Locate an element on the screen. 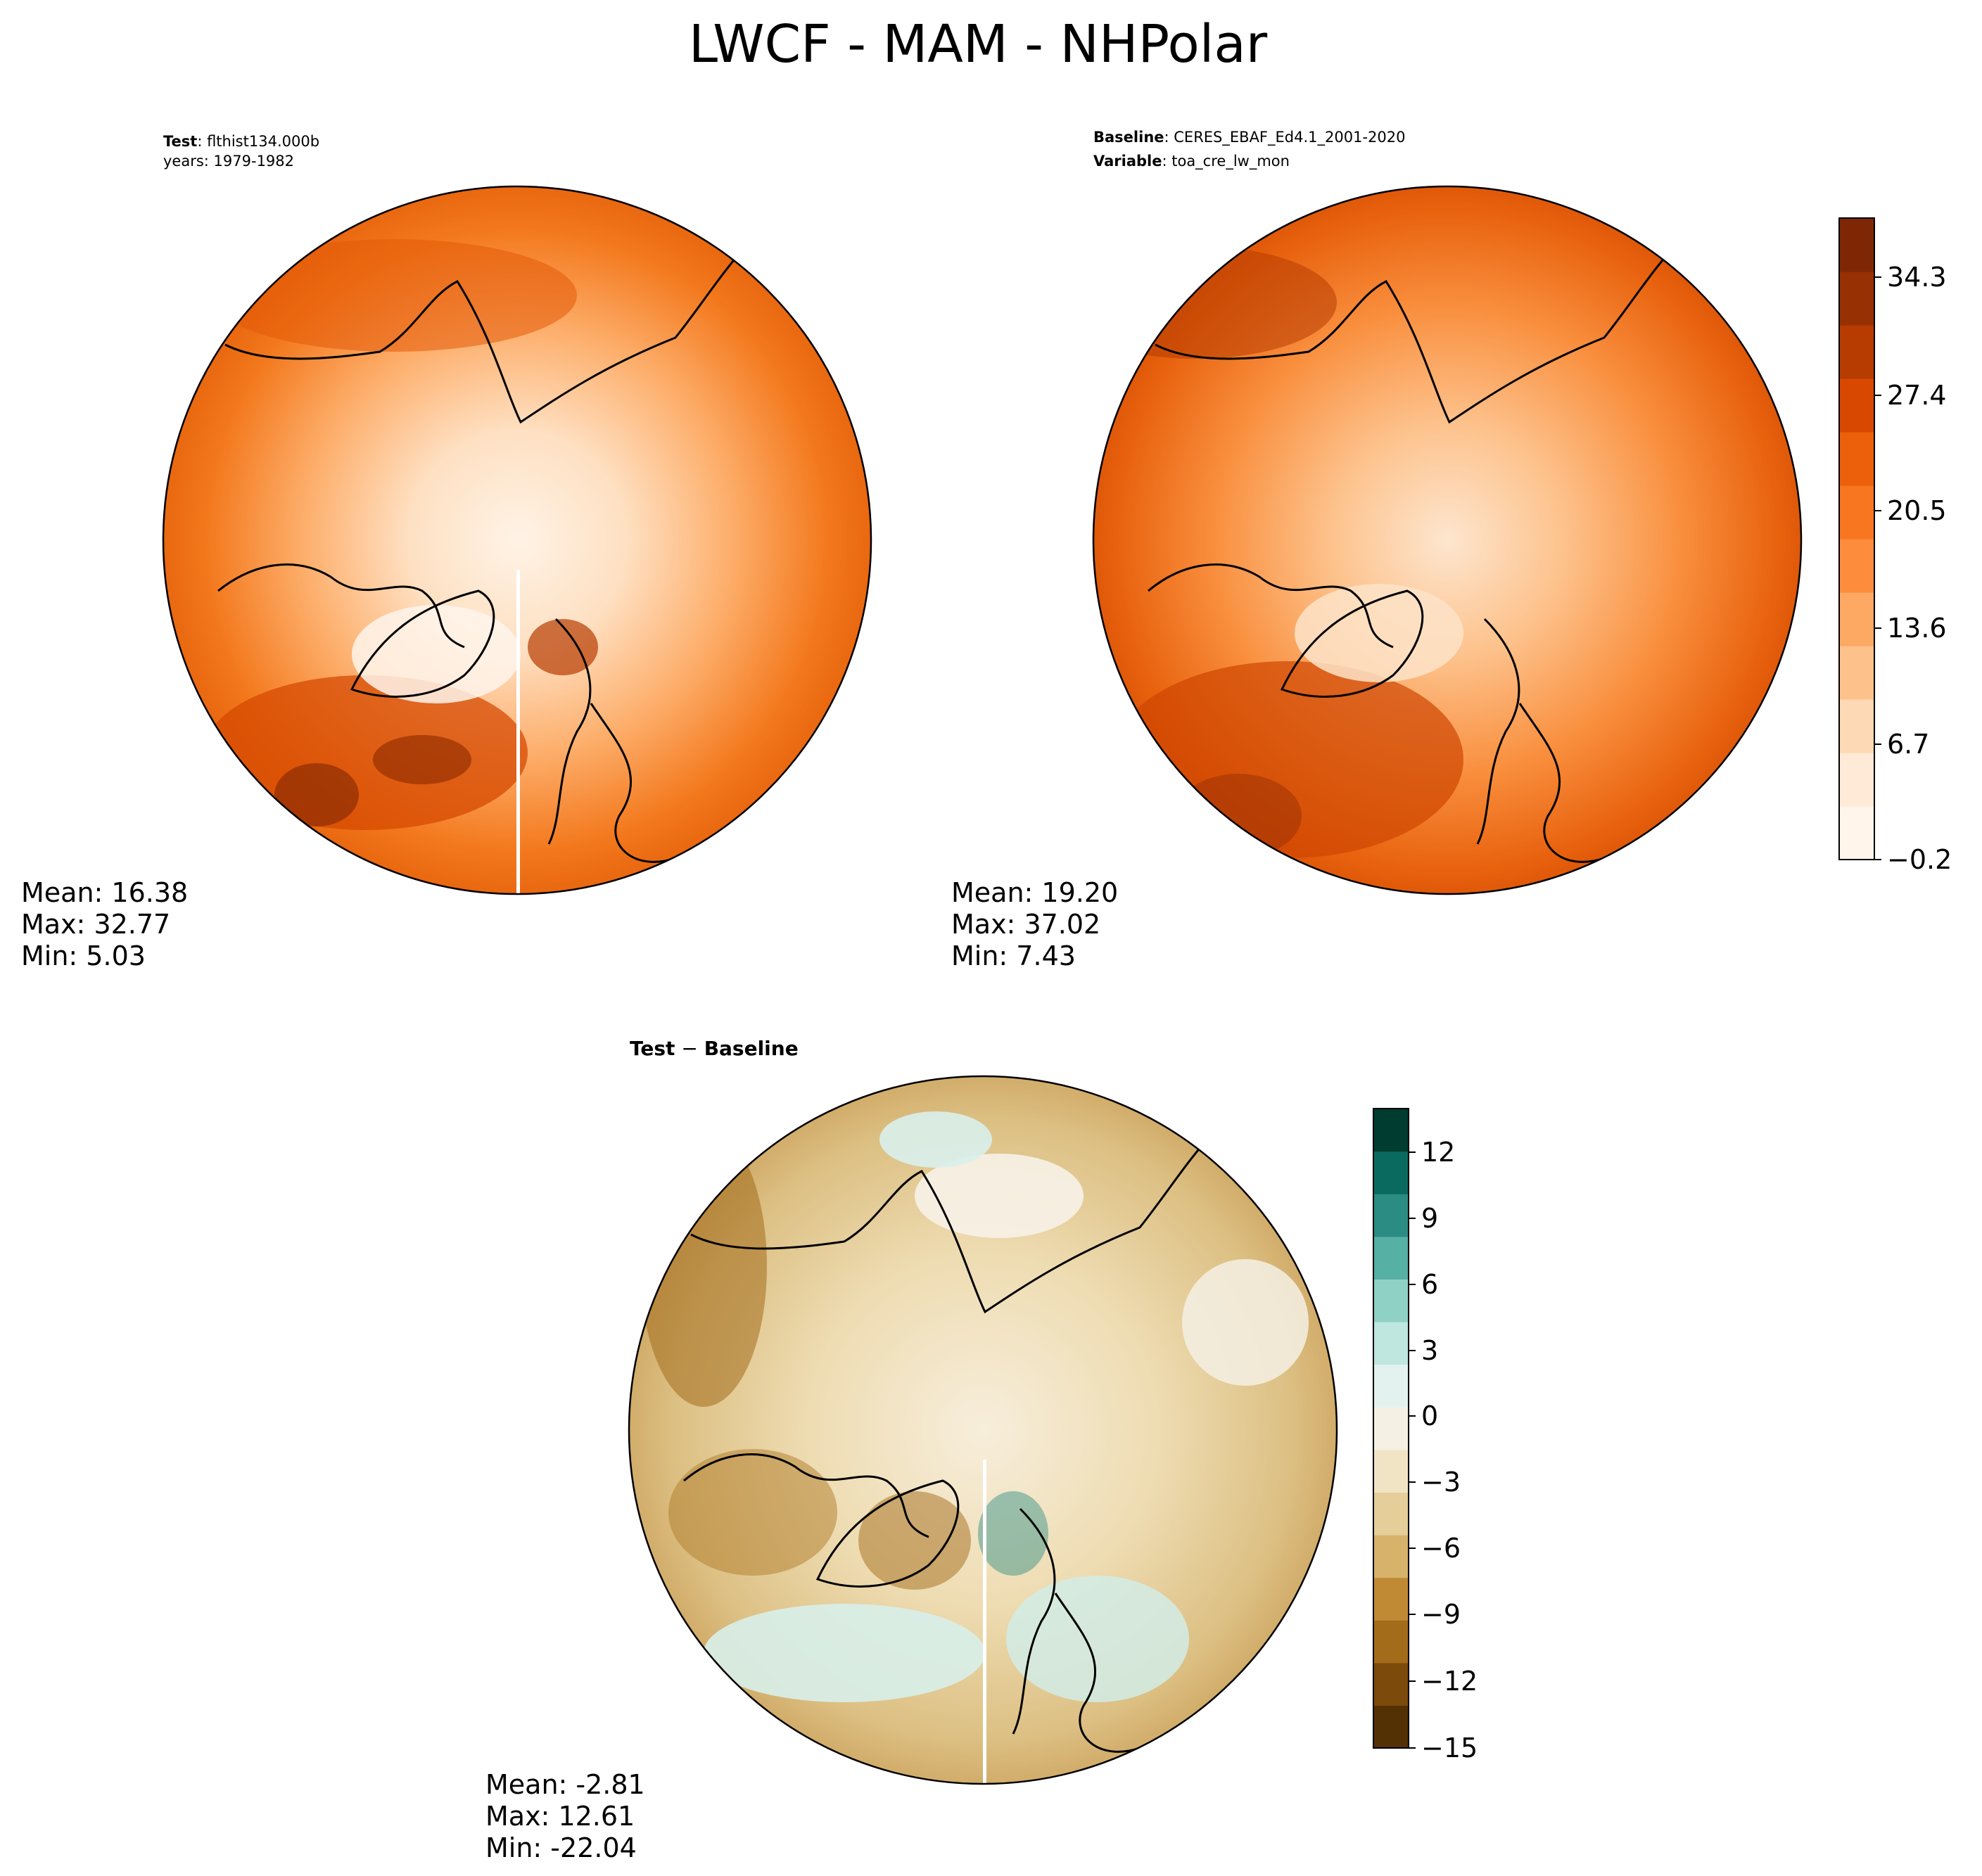 The height and width of the screenshot is (1876, 1982). figure-title: LWCF - MAM - NHPolar is located at coordinates (978, 44).